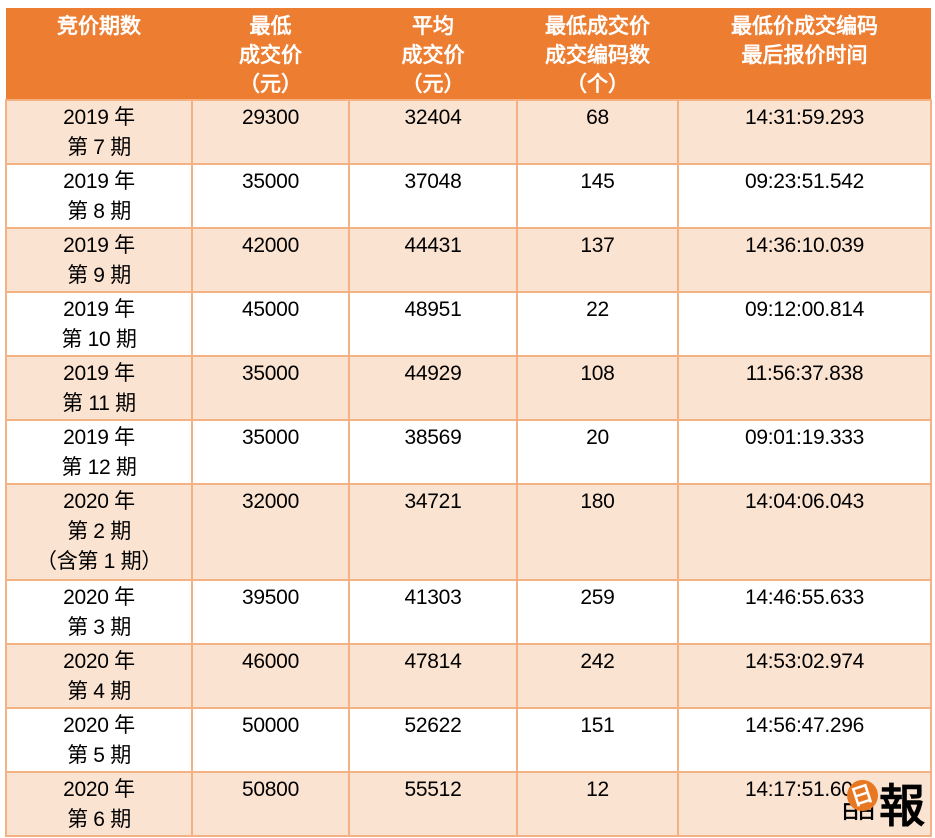 Image resolution: width=935 pixels, height=838 pixels. What do you see at coordinates (804, 740) in the screenshot?
I see `last-time-cell: 14:56:47.296` at bounding box center [804, 740].